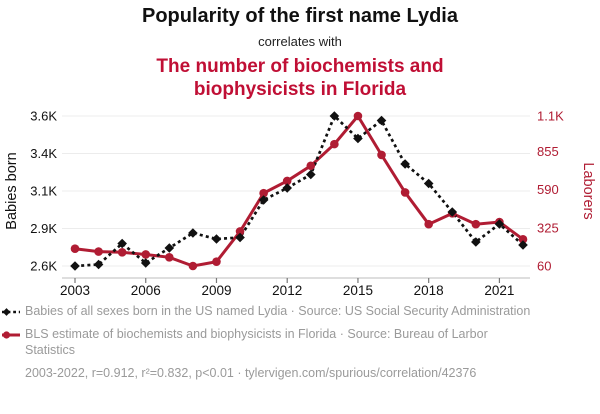 This screenshot has height=414, width=600. What do you see at coordinates (43, 266) in the screenshot?
I see `left-axis-tick-label: 2.6K` at bounding box center [43, 266].